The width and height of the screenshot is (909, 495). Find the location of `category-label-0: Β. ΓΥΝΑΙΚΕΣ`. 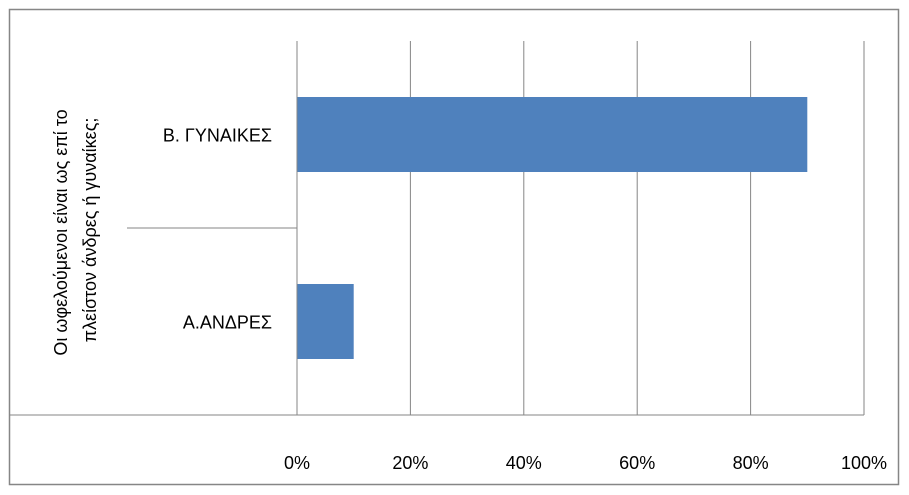

category-label-0: Β. ΓΥΝΑΙΚΕΣ is located at coordinates (217, 136).